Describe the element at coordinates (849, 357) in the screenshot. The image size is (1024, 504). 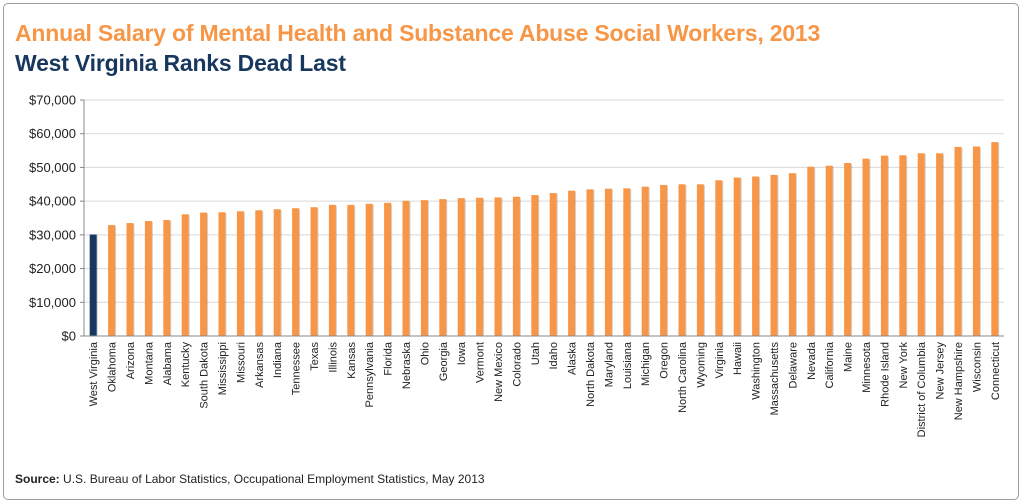
I see `x-tick-label: Maine` at that location.